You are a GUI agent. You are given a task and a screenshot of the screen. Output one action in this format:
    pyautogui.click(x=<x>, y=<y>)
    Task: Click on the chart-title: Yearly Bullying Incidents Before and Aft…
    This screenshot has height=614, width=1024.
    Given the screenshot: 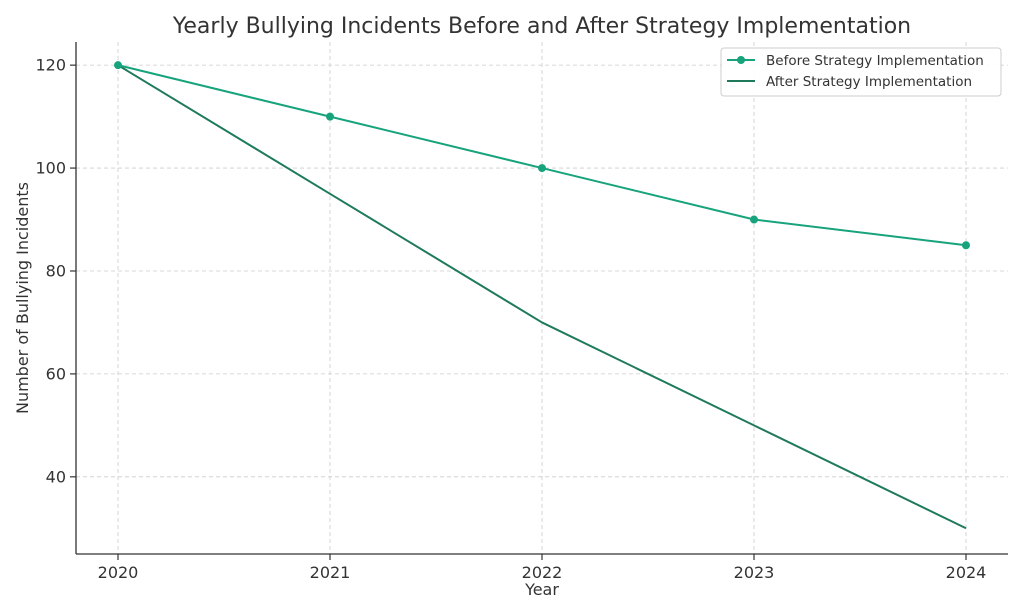 What is the action you would take?
    pyautogui.click(x=541, y=26)
    